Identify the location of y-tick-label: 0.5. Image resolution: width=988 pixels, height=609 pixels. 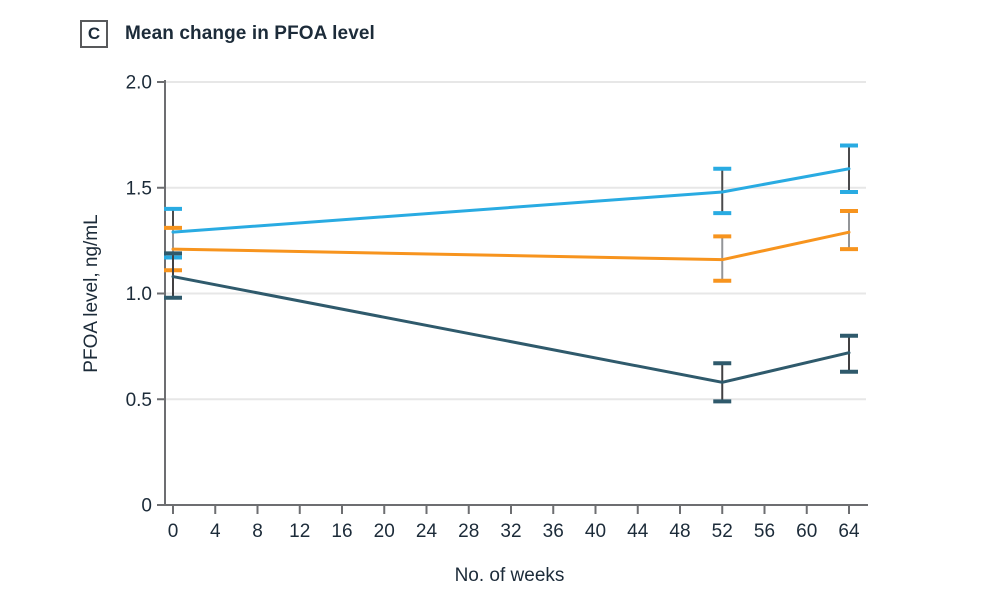
(139, 400).